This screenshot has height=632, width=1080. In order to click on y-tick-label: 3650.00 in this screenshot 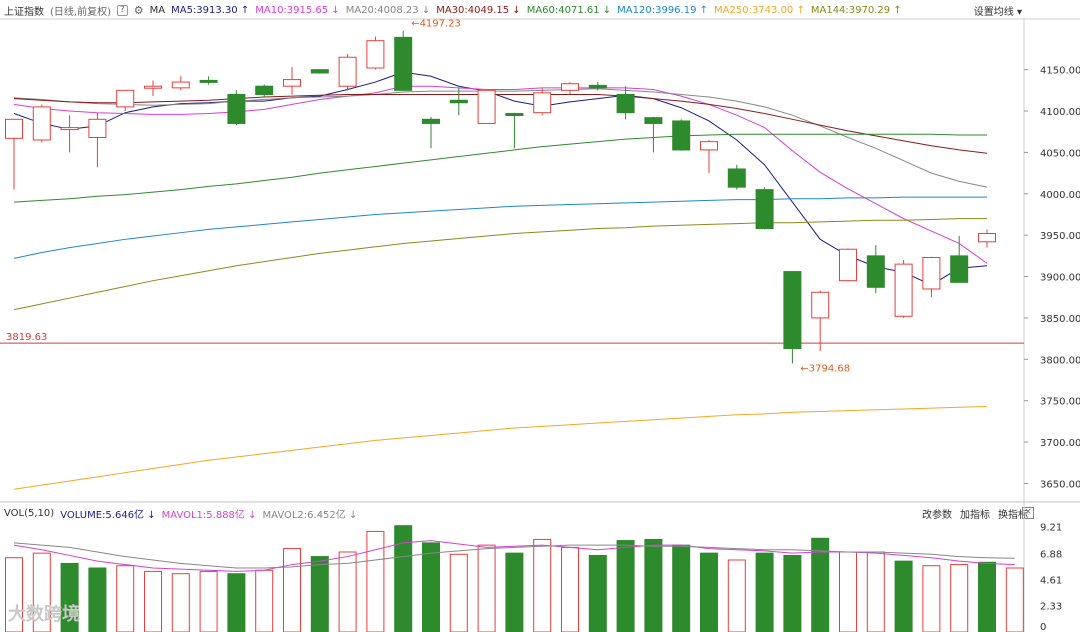, I will do `click(1060, 484)`.